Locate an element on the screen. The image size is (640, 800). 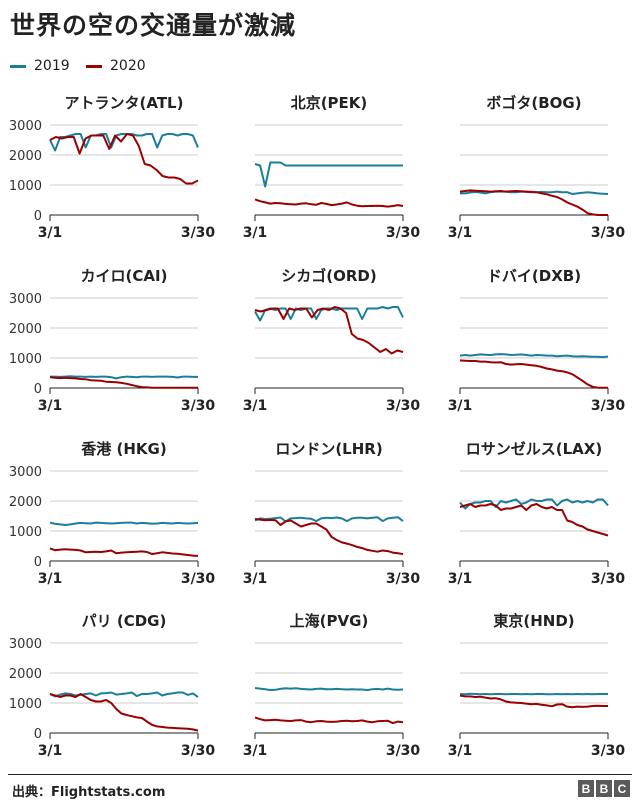
panel: パリ (CDG) 0 1000 2000 3000 3/1 3/30 is located at coordinates (112, 685).